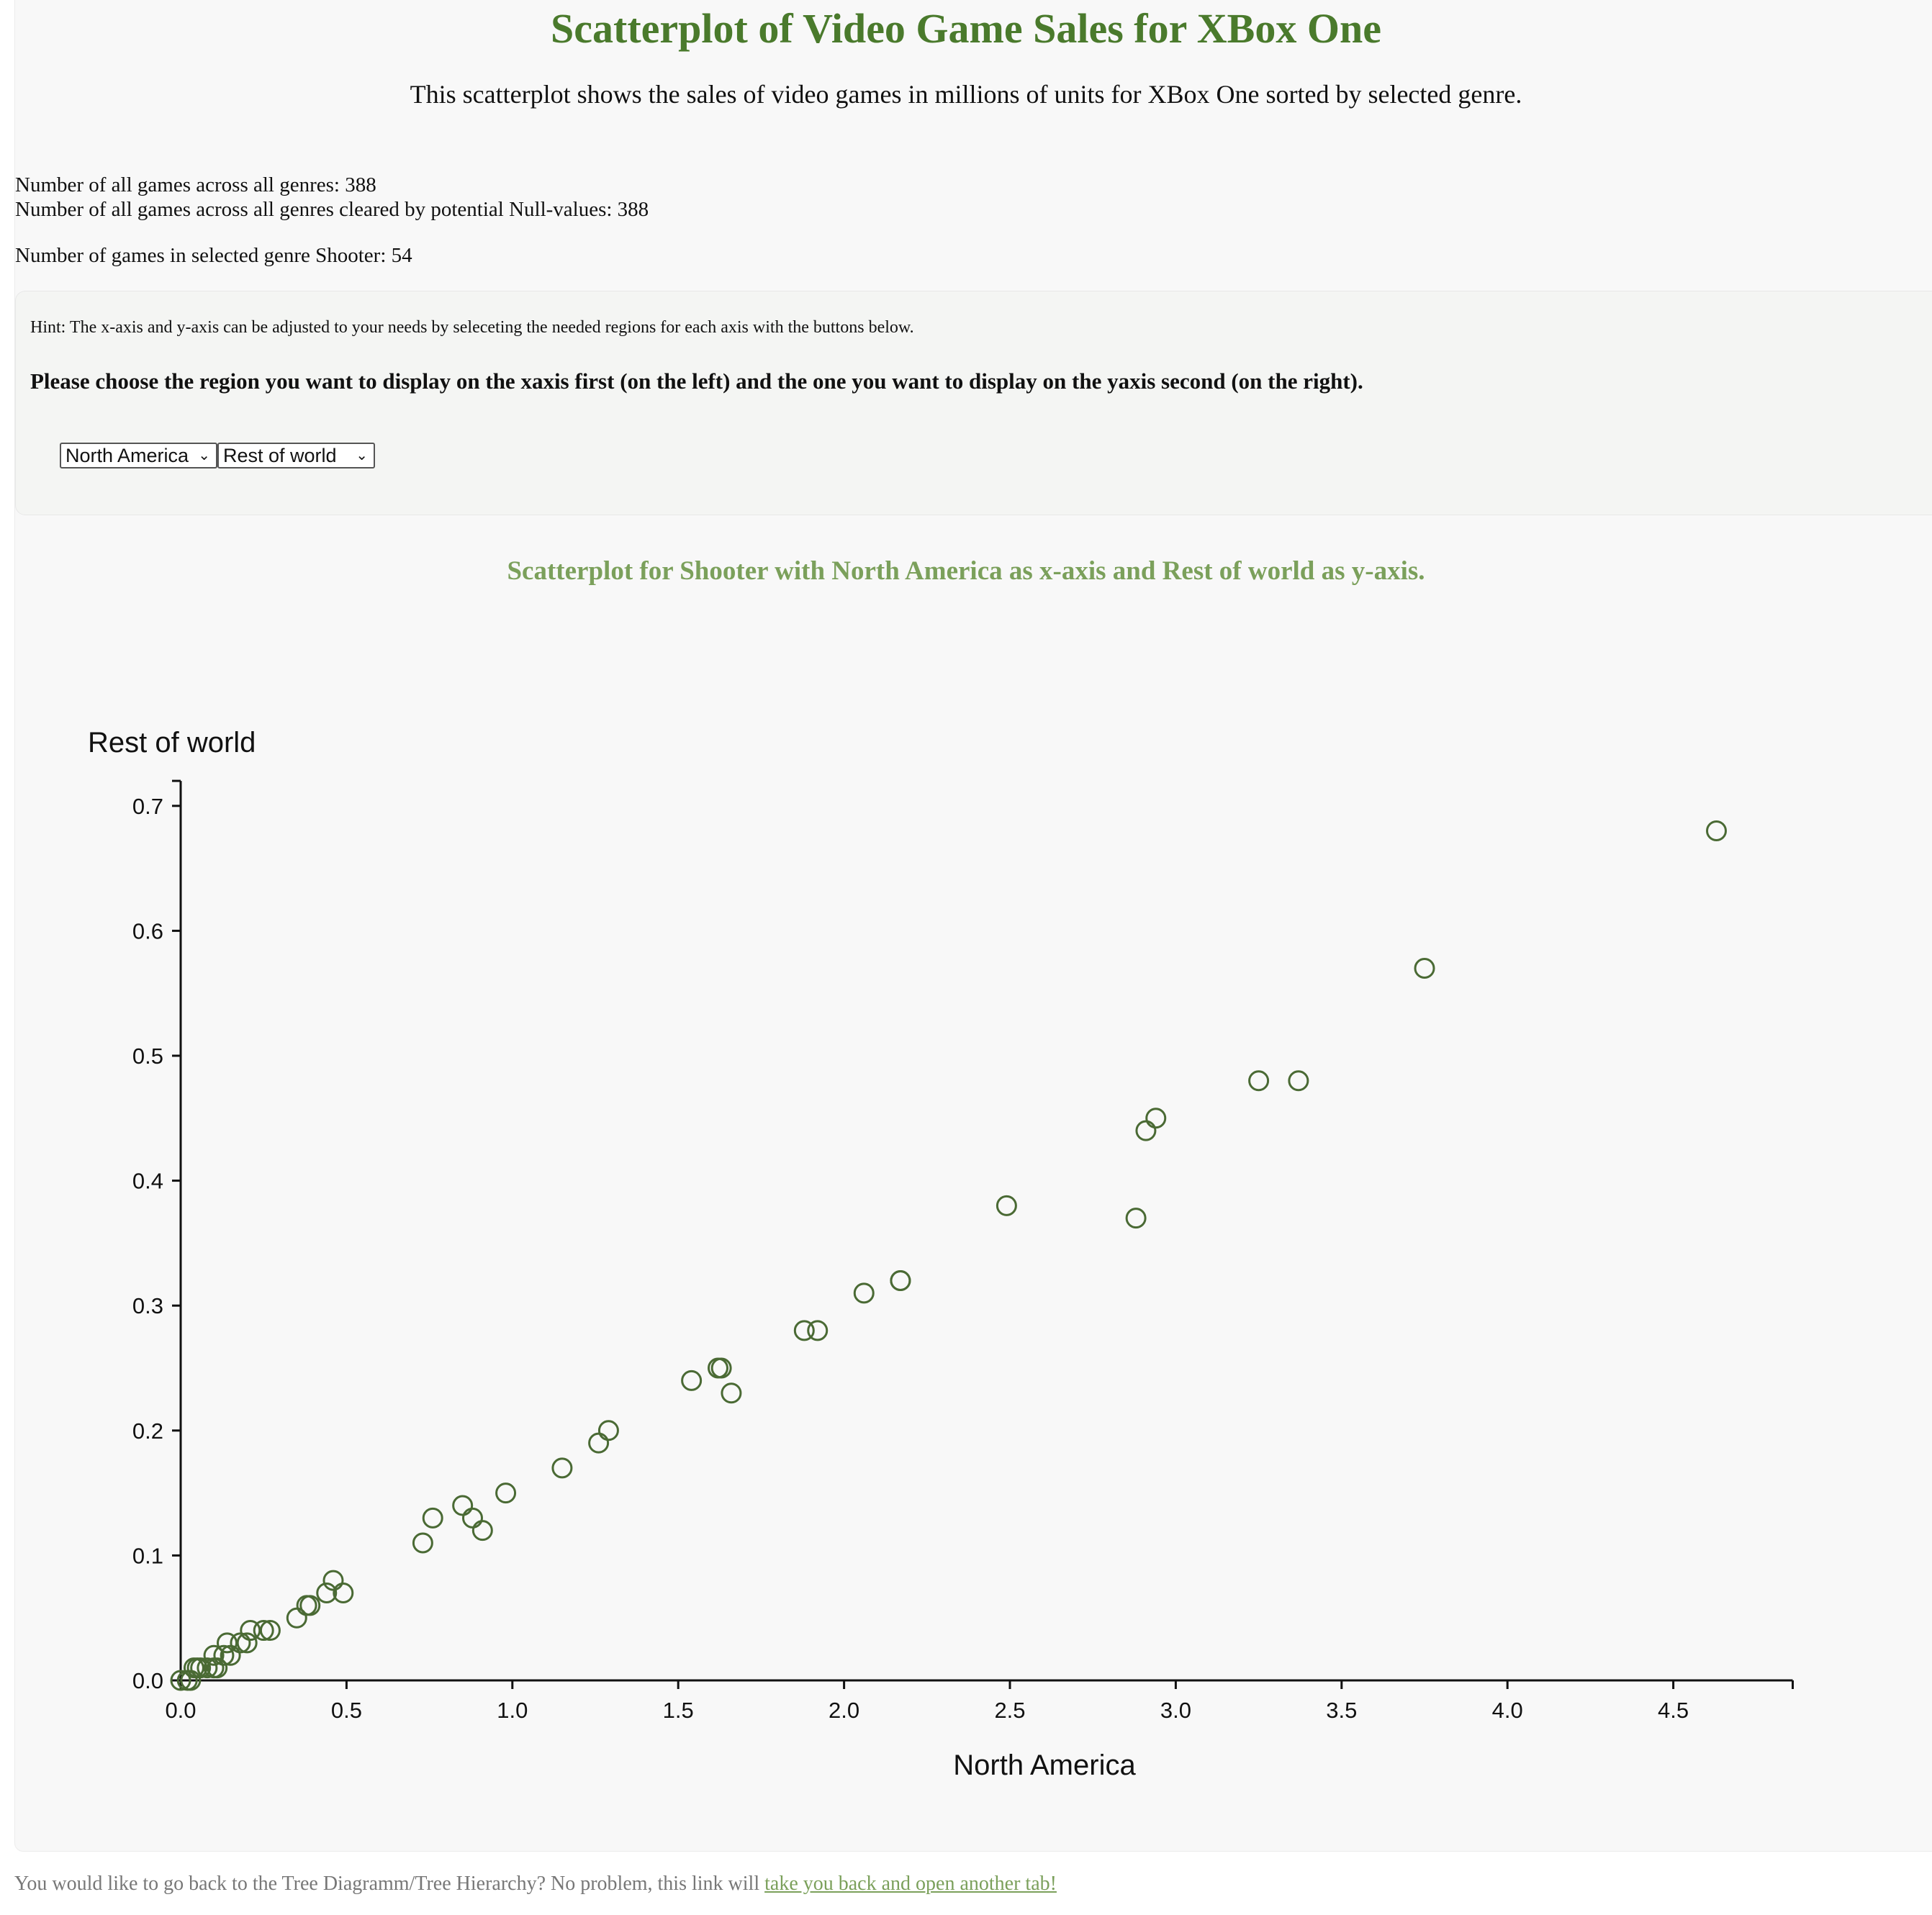 The width and height of the screenshot is (1932, 1915). What do you see at coordinates (147, 807) in the screenshot?
I see `y-tick-label: 0.7` at bounding box center [147, 807].